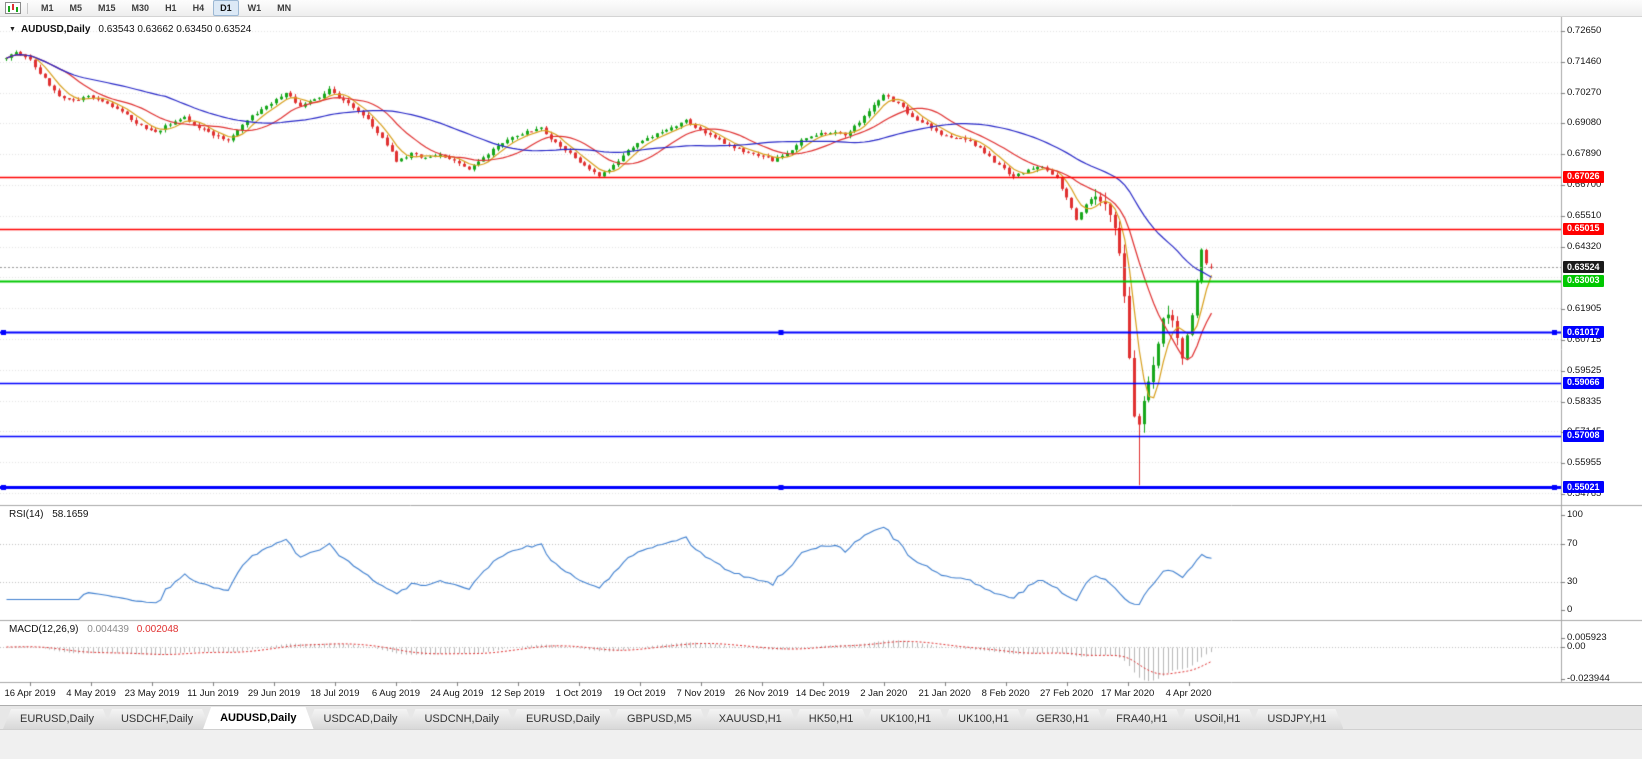 This screenshot has height=759, width=1642. I want to click on price-scale-label: 0.67890, so click(1584, 154).